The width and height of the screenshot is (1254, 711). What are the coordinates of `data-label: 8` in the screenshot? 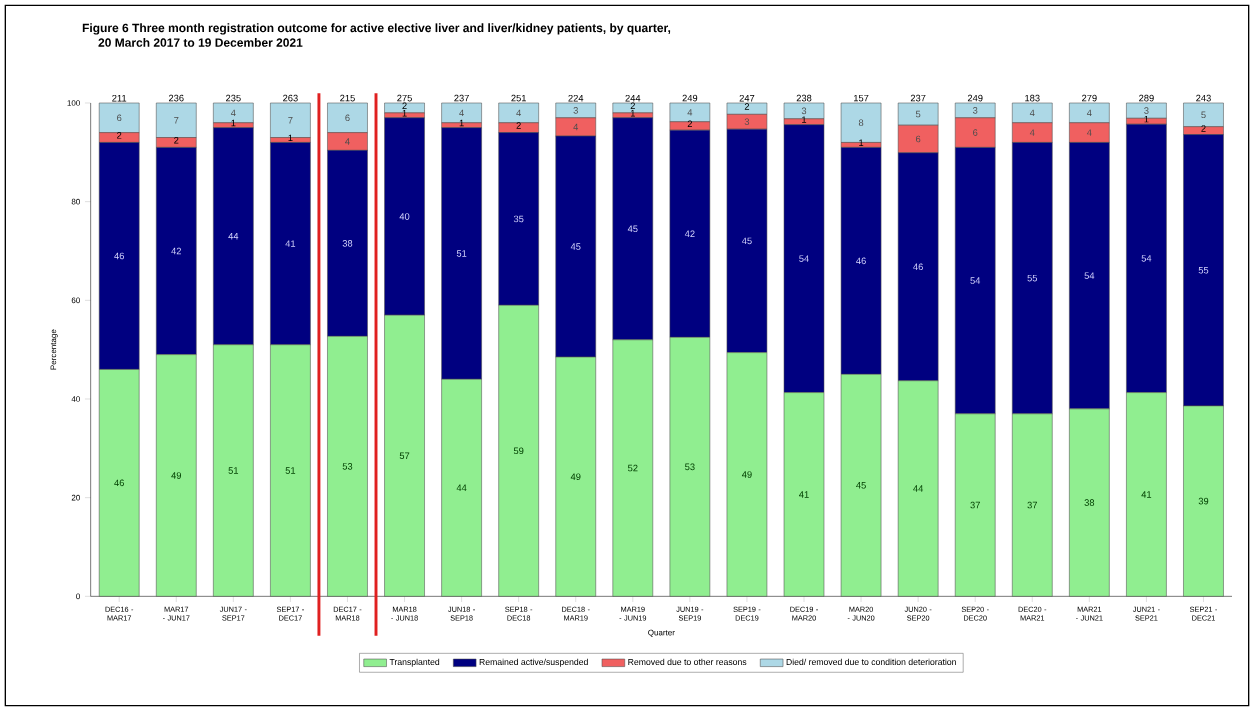 It's located at (861, 123).